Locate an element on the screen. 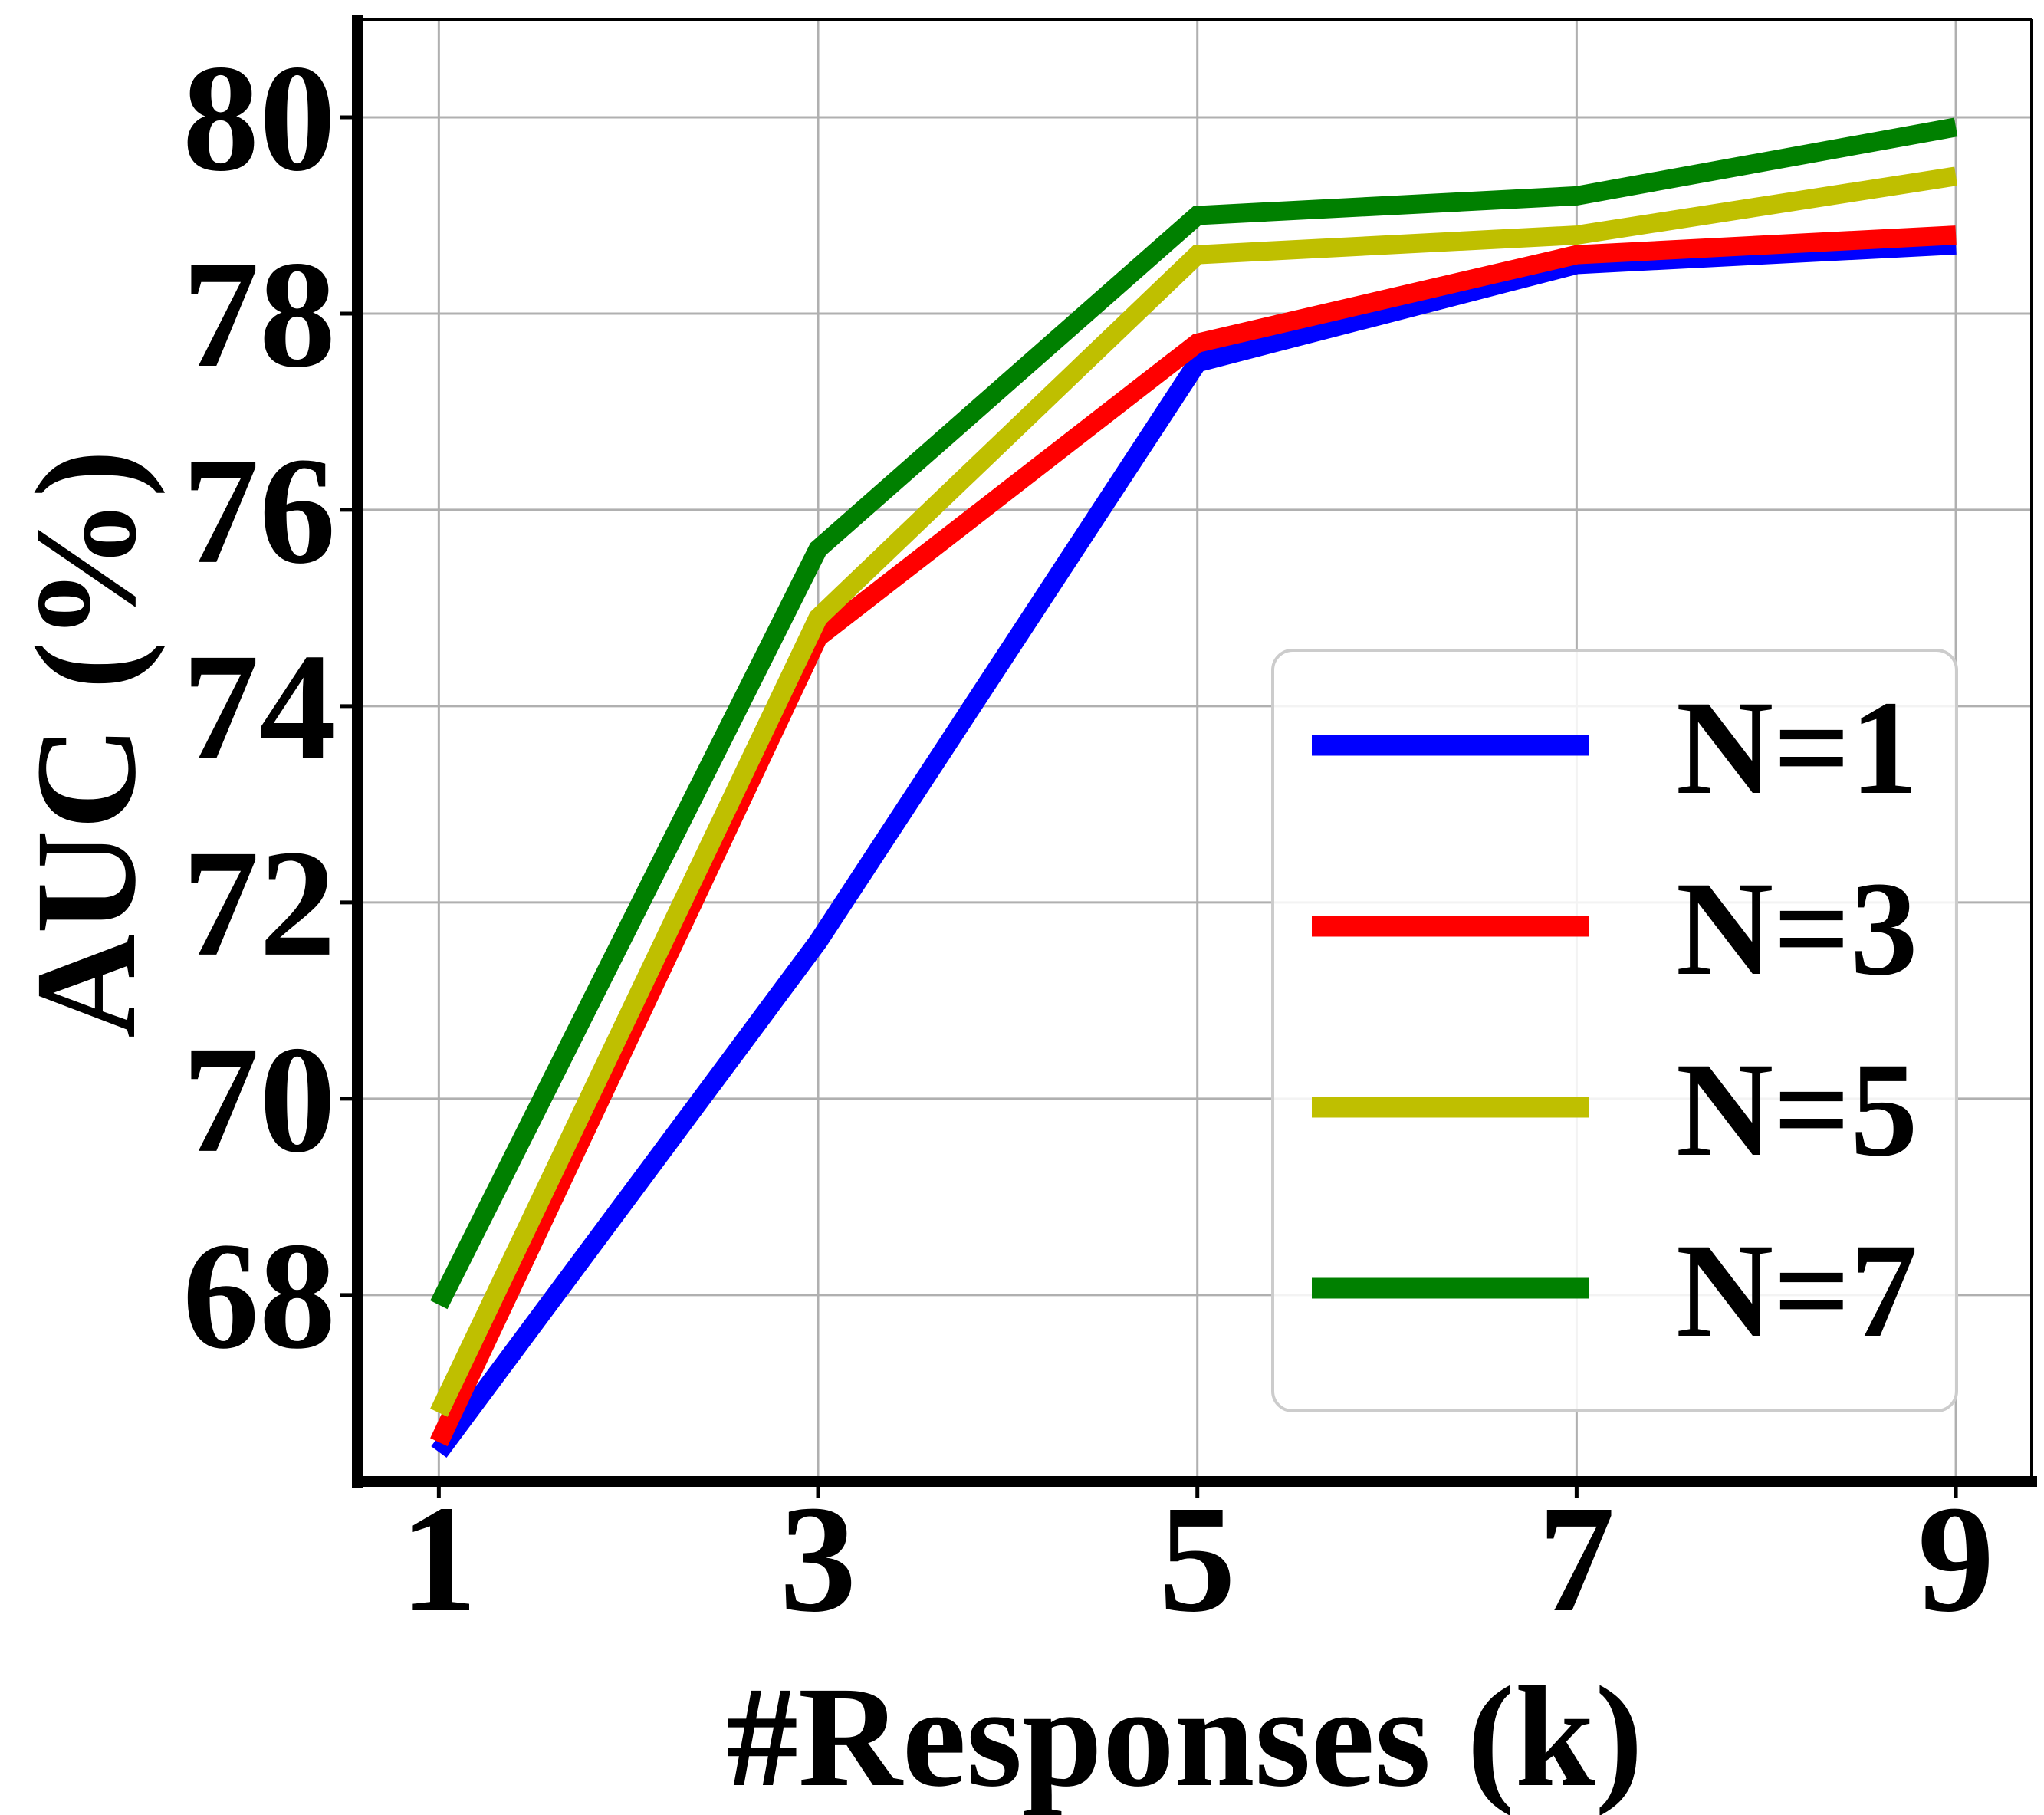 This screenshot has height=1815, width=2044. y-tick-label-78: 78 is located at coordinates (259, 314).